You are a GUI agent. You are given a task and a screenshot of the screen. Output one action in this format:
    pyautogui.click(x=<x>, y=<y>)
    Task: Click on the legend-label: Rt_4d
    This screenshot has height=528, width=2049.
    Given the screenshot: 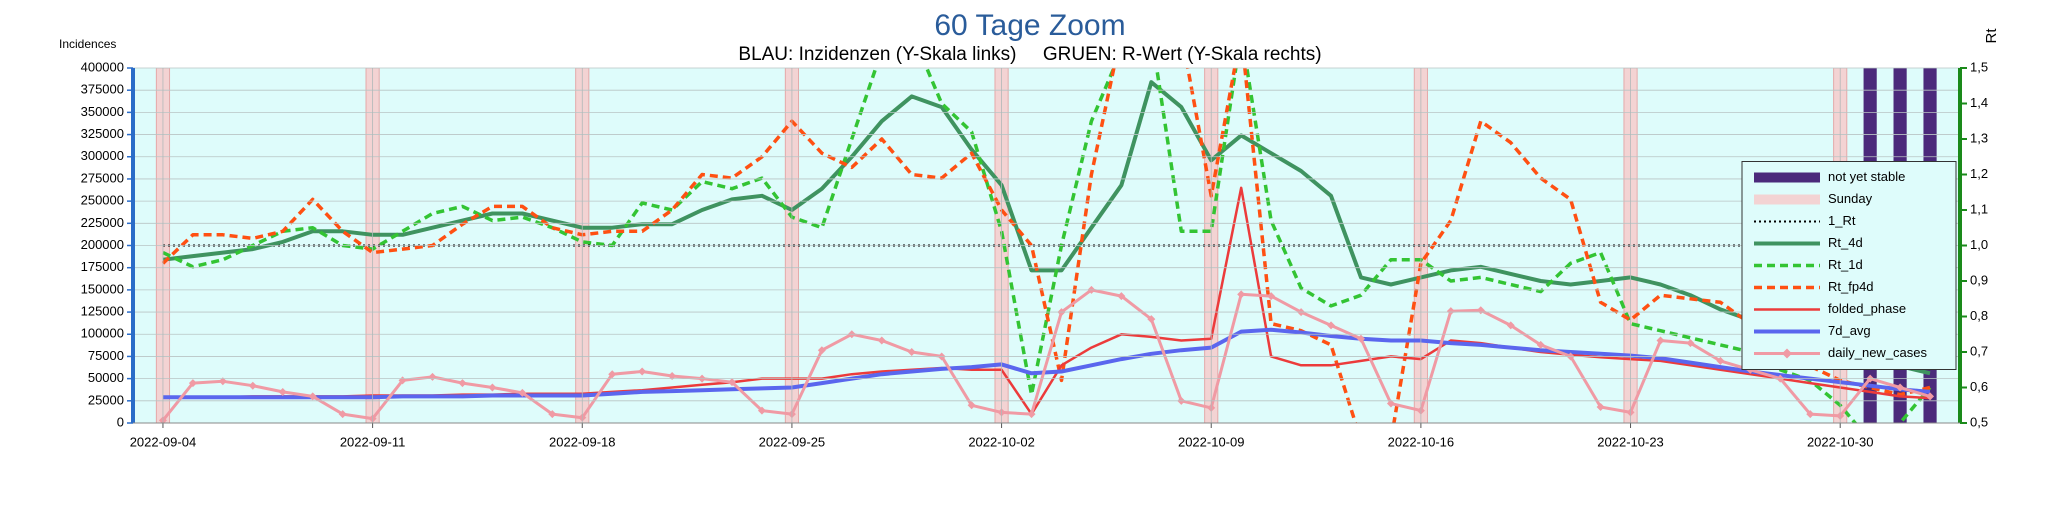 What is the action you would take?
    pyautogui.click(x=1845, y=242)
    